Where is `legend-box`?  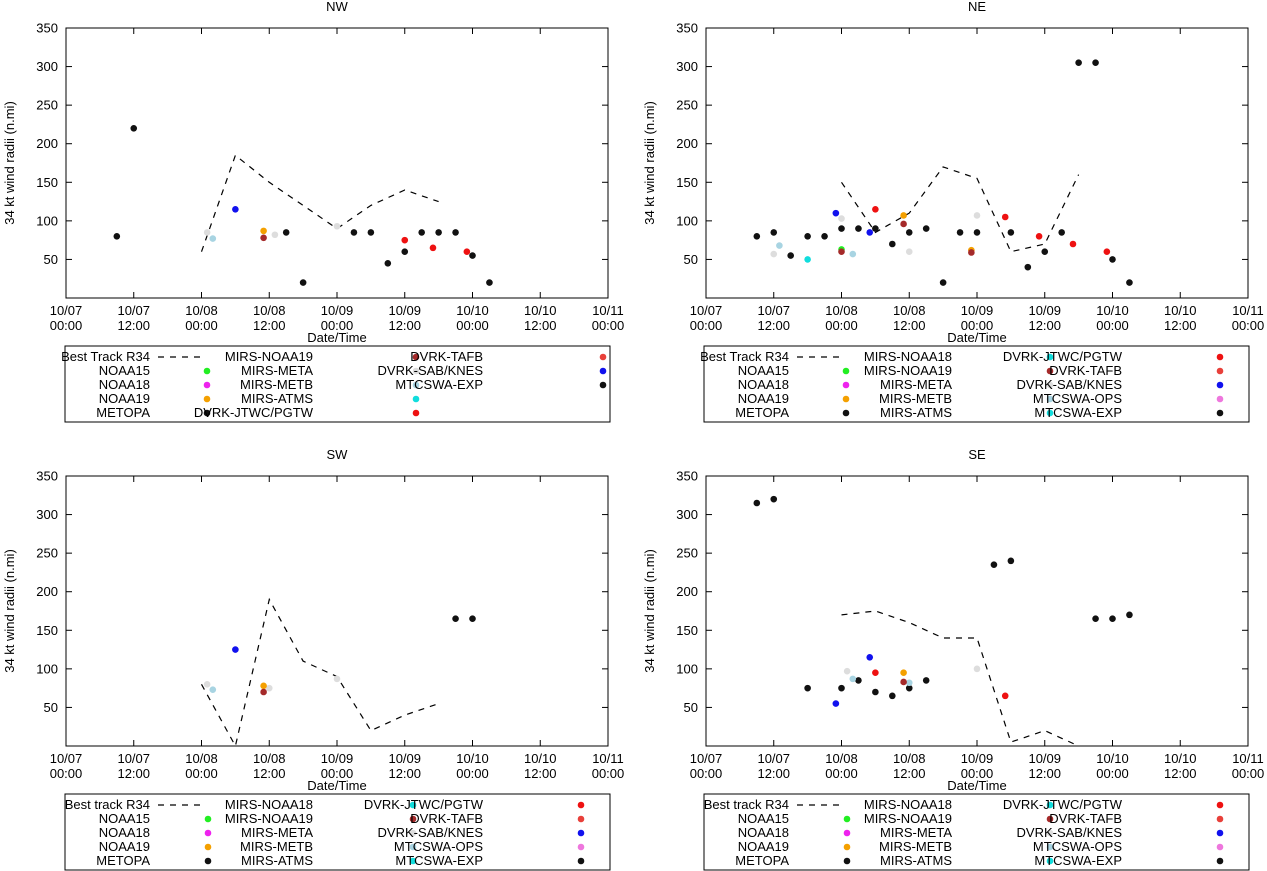 legend-box is located at coordinates (976, 384).